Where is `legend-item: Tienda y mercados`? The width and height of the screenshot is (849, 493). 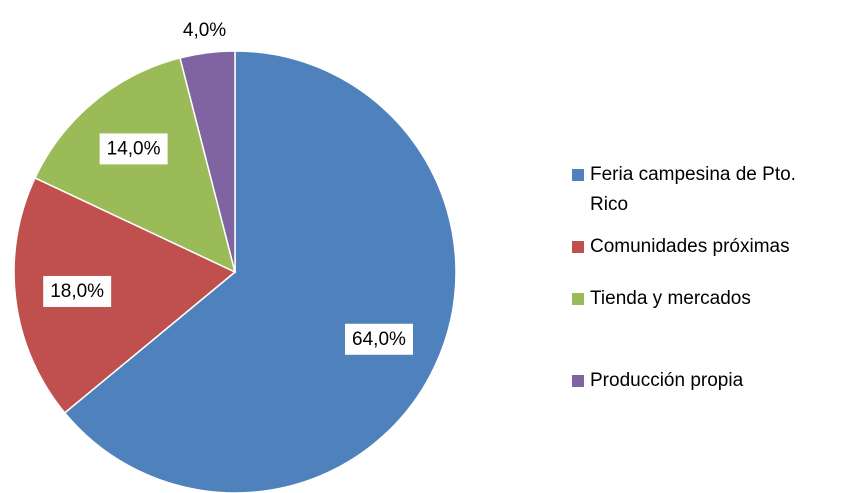 legend-item: Tienda y mercados is located at coordinates (697, 299).